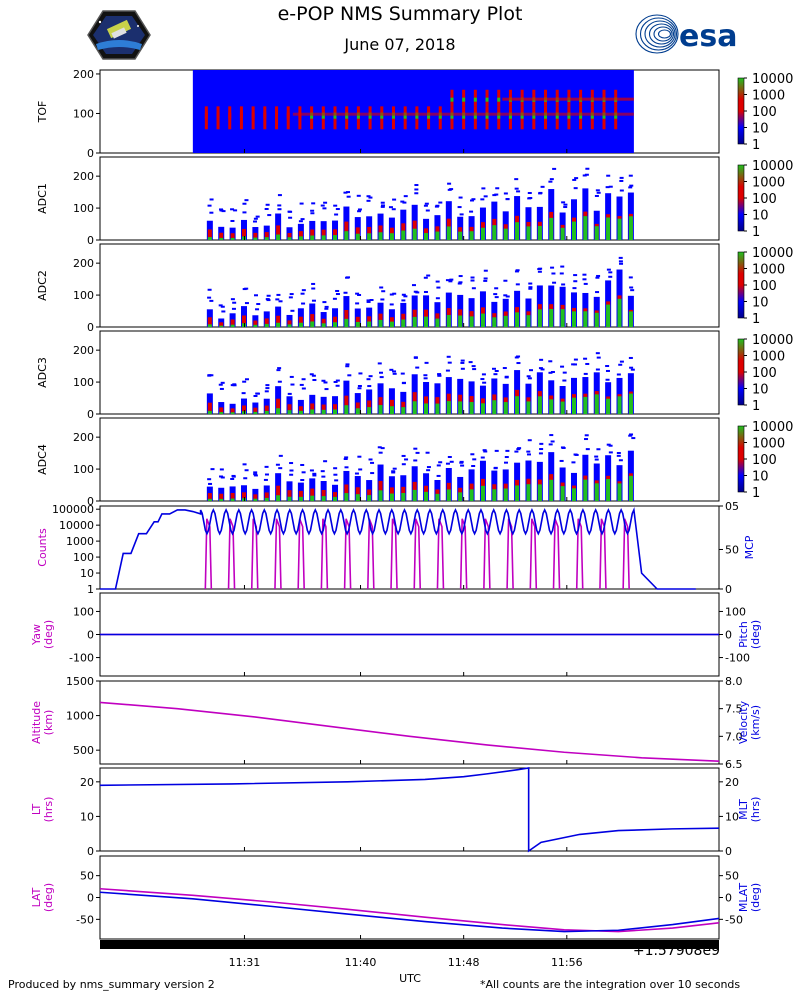  I want to click on mlat-line, so click(409, 912).